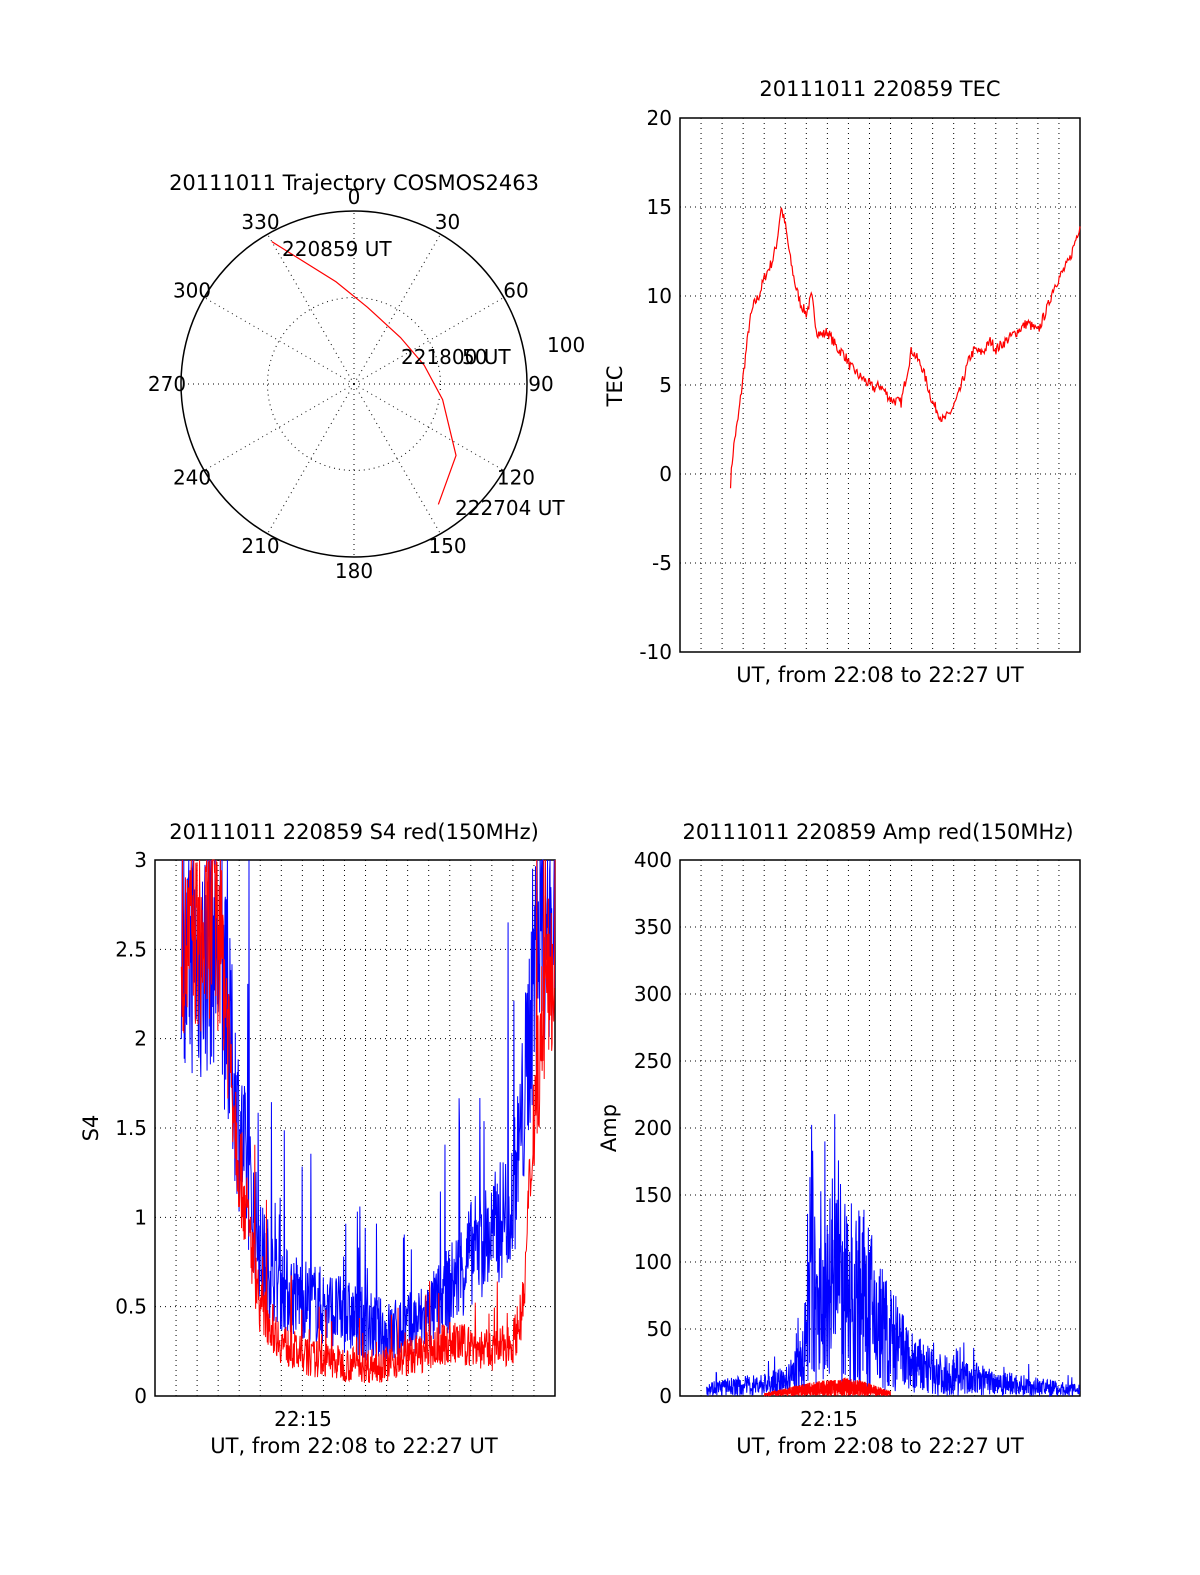 This screenshot has height=1575, width=1200. Describe the element at coordinates (877, 832) in the screenshot. I see `amp-title: 20111011 220859 Amp red(150MHz)` at that location.